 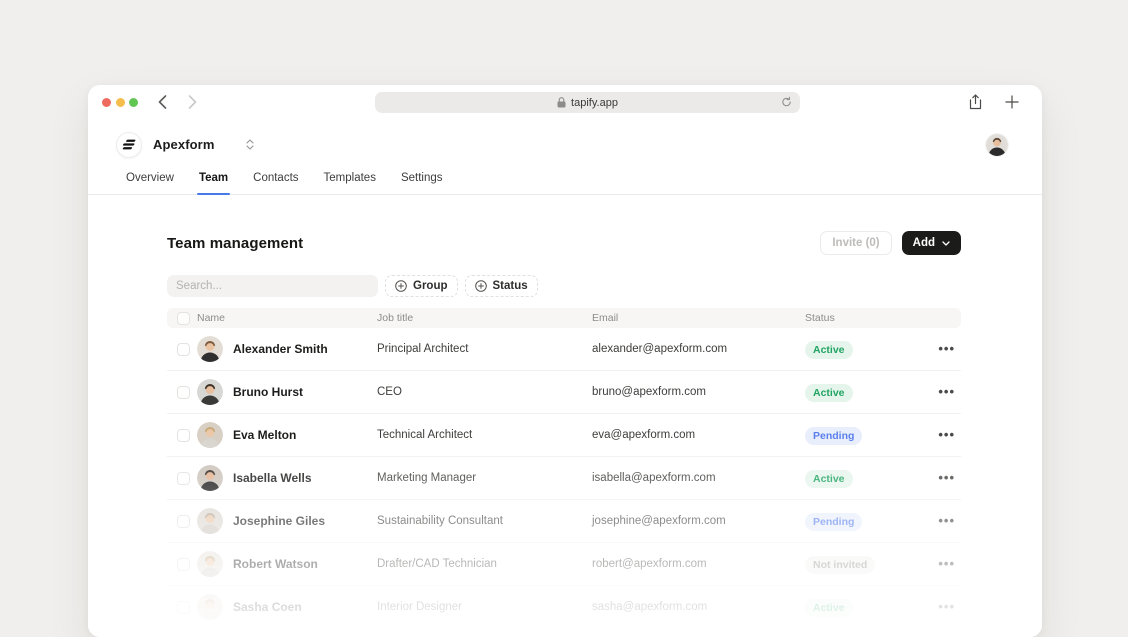 What do you see at coordinates (213, 182) in the screenshot?
I see `tab-team: Team` at bounding box center [213, 182].